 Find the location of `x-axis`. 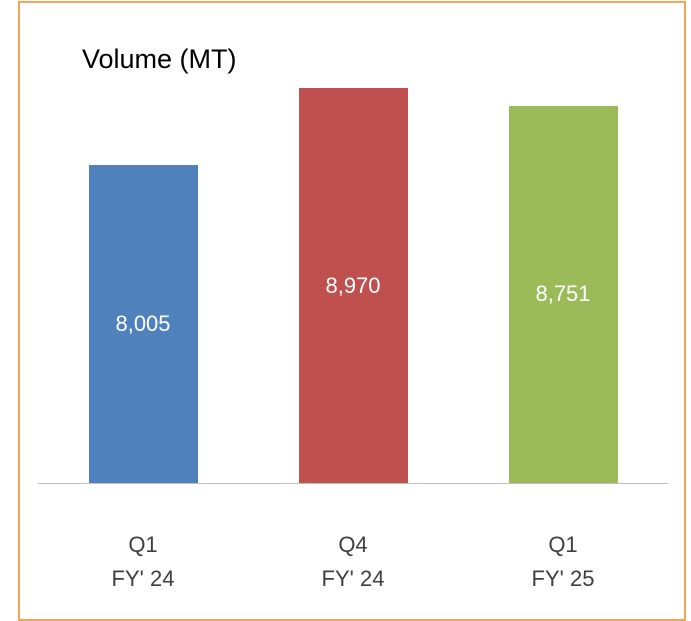

x-axis is located at coordinates (353, 483).